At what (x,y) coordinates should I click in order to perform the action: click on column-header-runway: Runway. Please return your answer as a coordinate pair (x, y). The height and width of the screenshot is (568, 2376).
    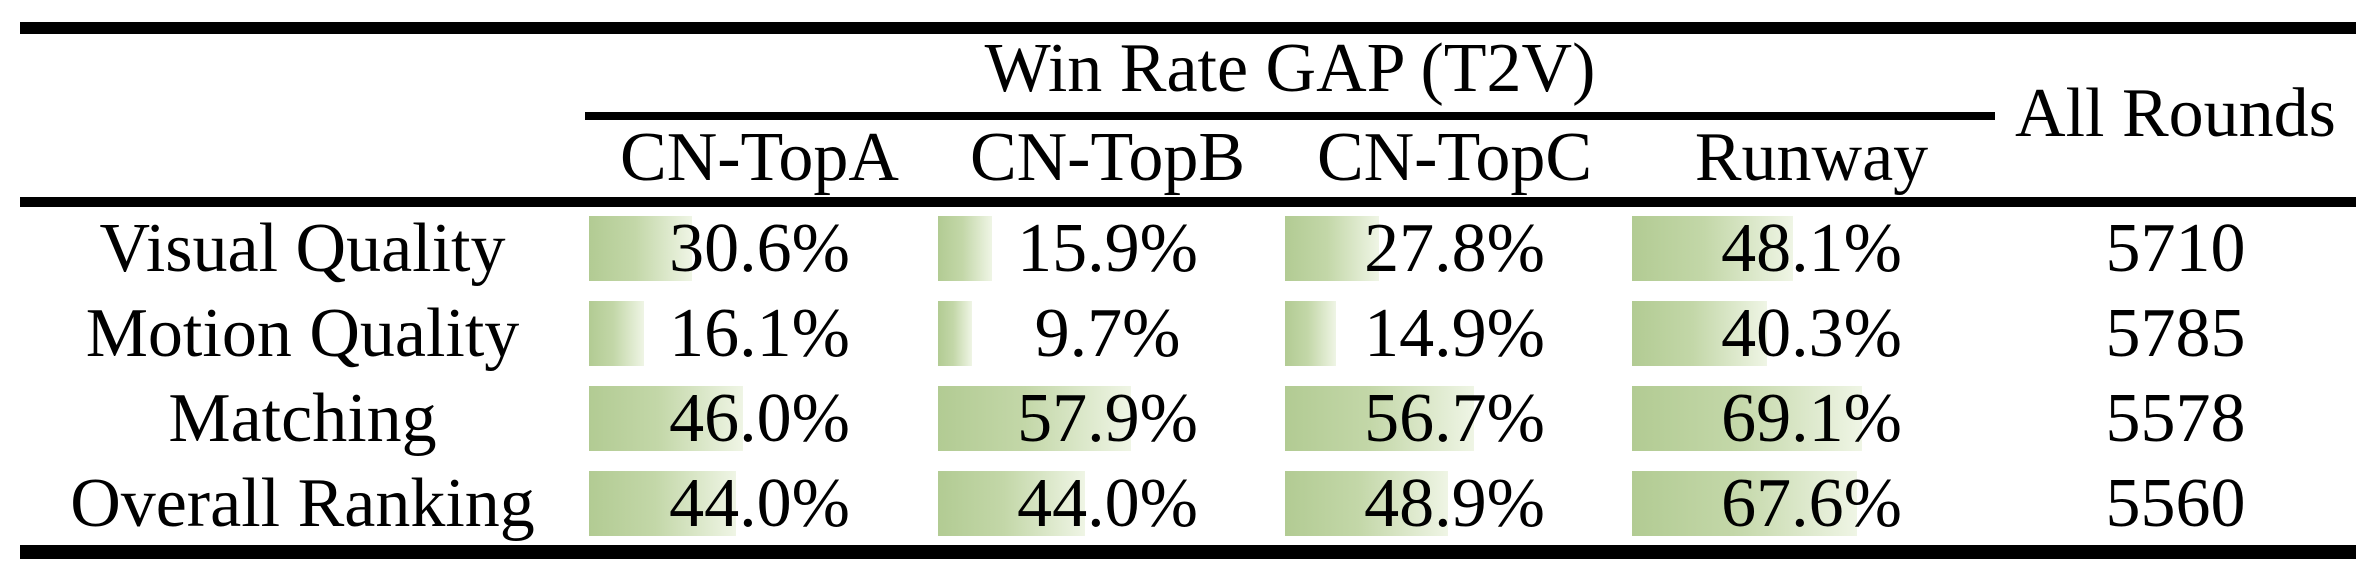
    Looking at the image, I should click on (1811, 157).